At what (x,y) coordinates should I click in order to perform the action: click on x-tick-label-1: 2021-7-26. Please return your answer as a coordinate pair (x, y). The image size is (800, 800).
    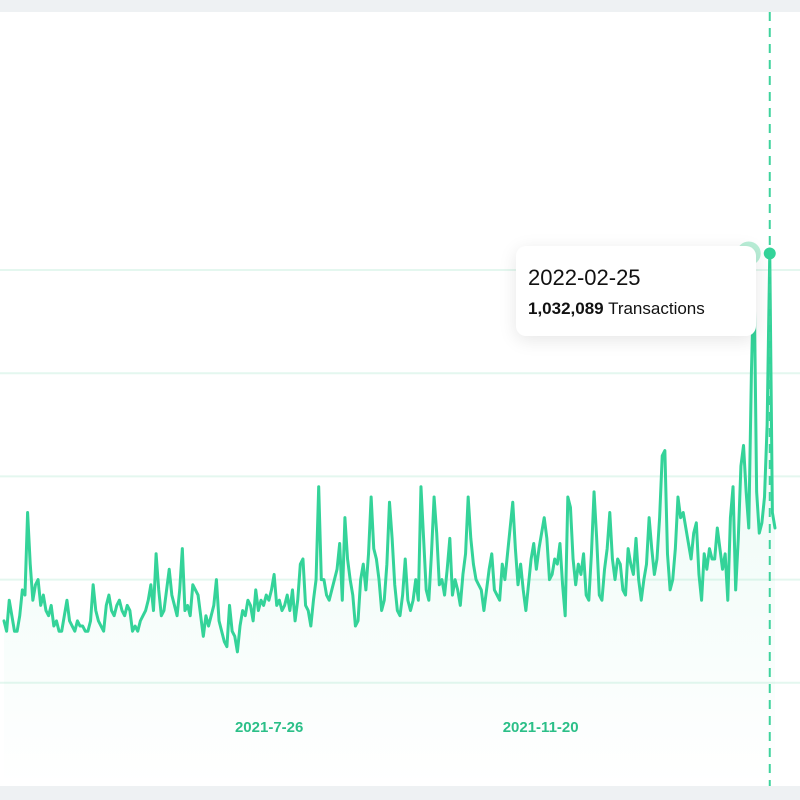
    Looking at the image, I should click on (269, 727).